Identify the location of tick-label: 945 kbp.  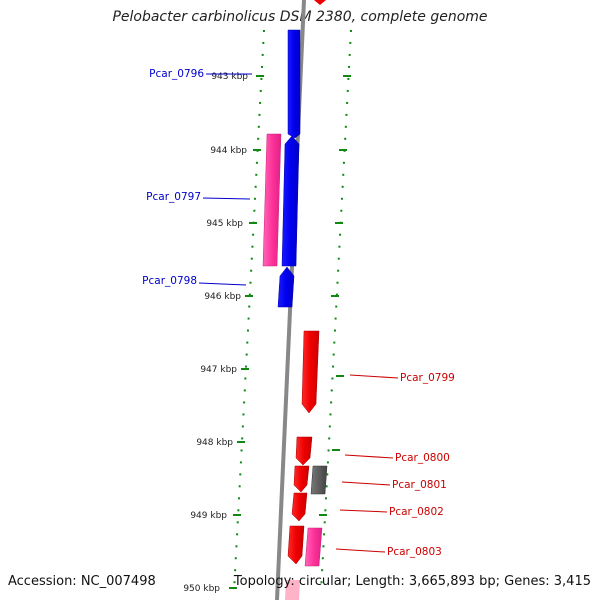
(224, 224).